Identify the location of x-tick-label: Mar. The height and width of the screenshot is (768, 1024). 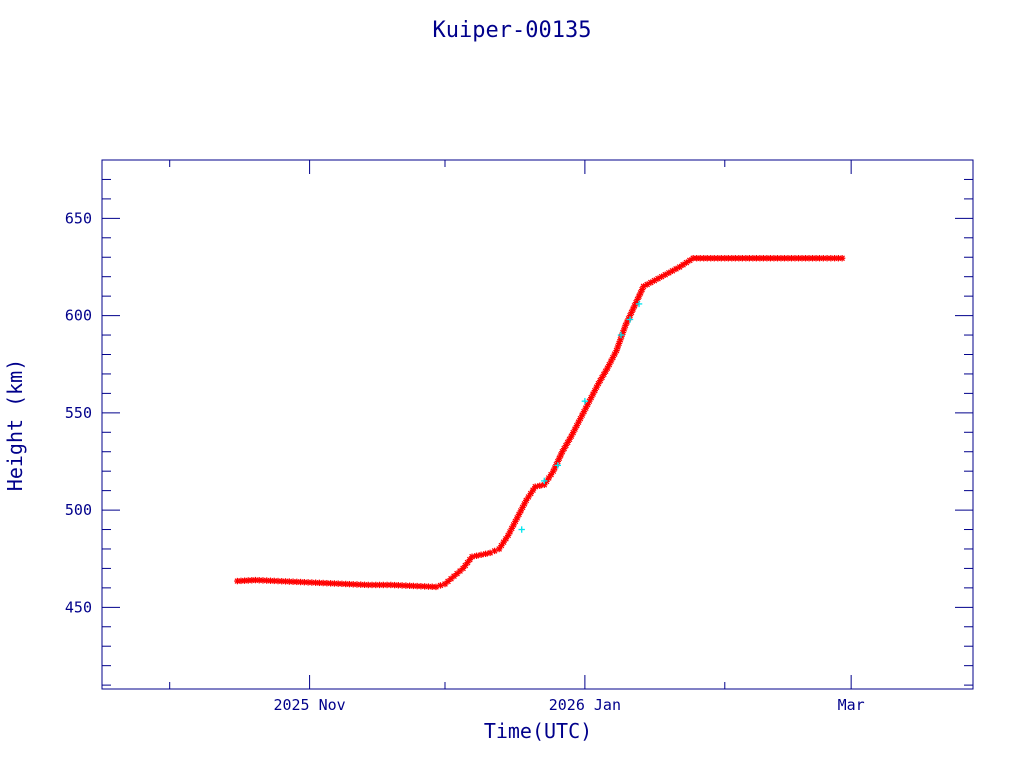
(851, 705).